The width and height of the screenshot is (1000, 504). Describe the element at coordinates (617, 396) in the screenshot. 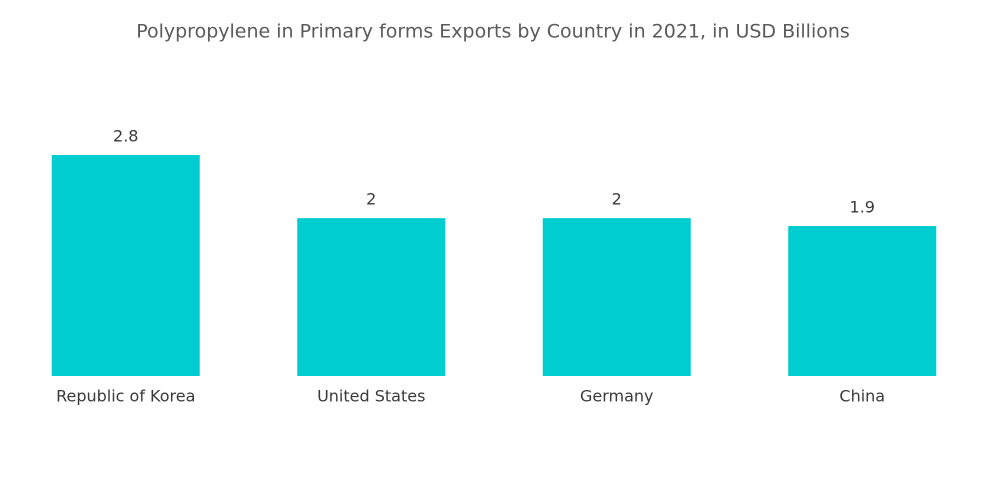

I see `x-tick-label: Germany` at that location.